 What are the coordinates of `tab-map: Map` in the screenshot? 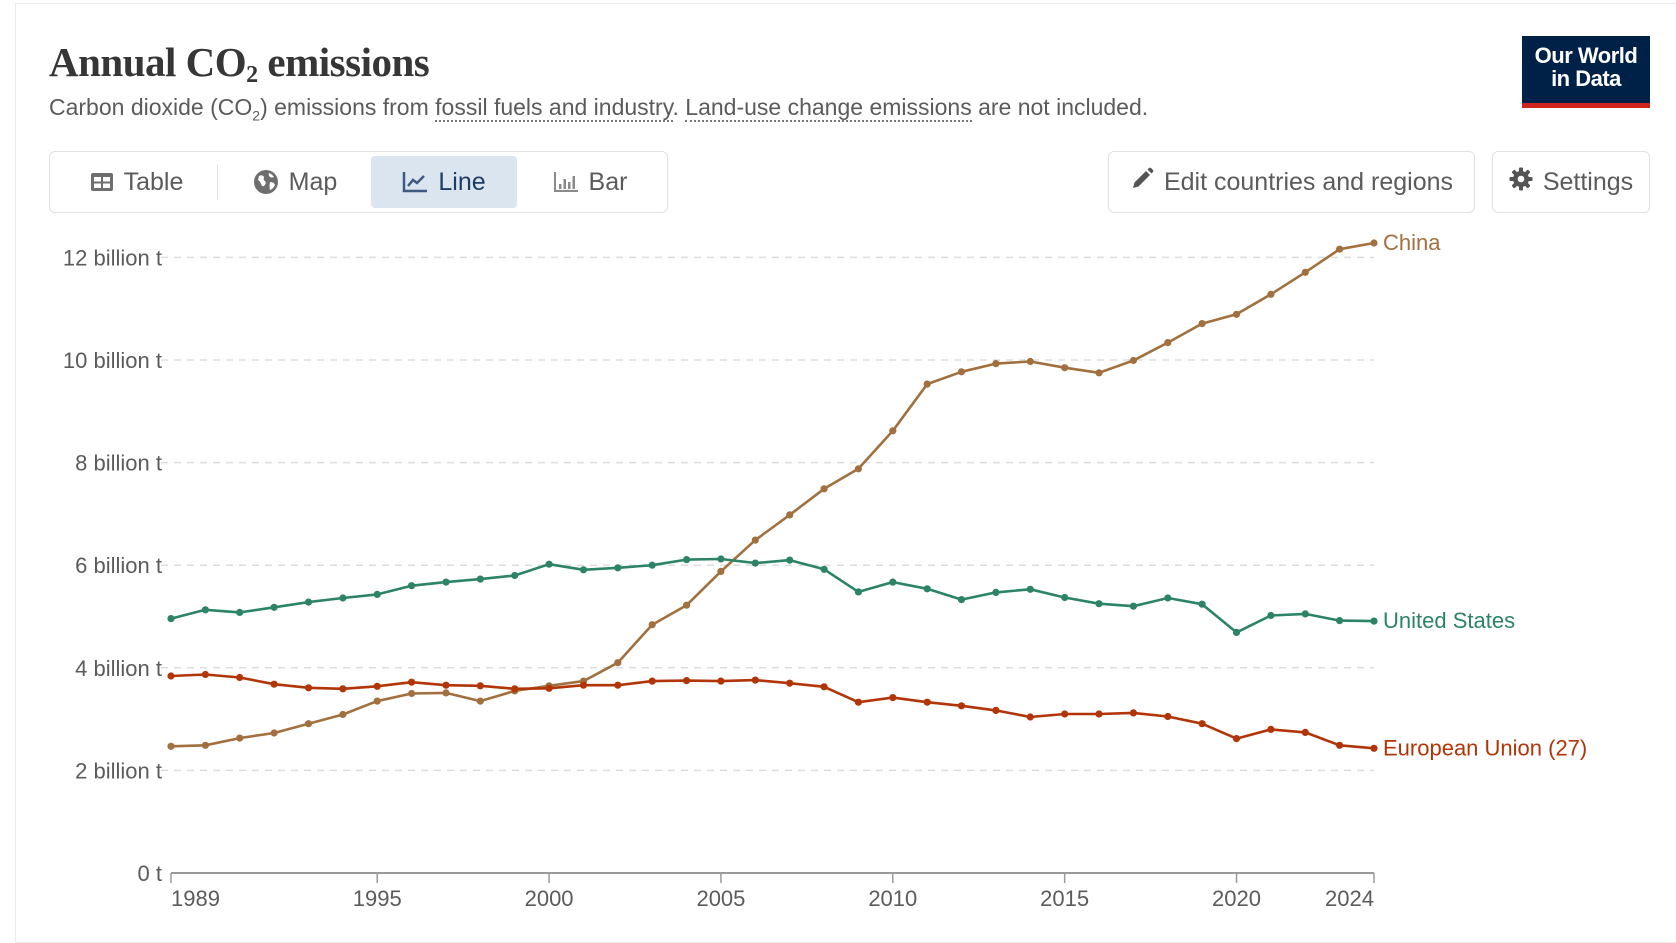 It's located at (295, 182).